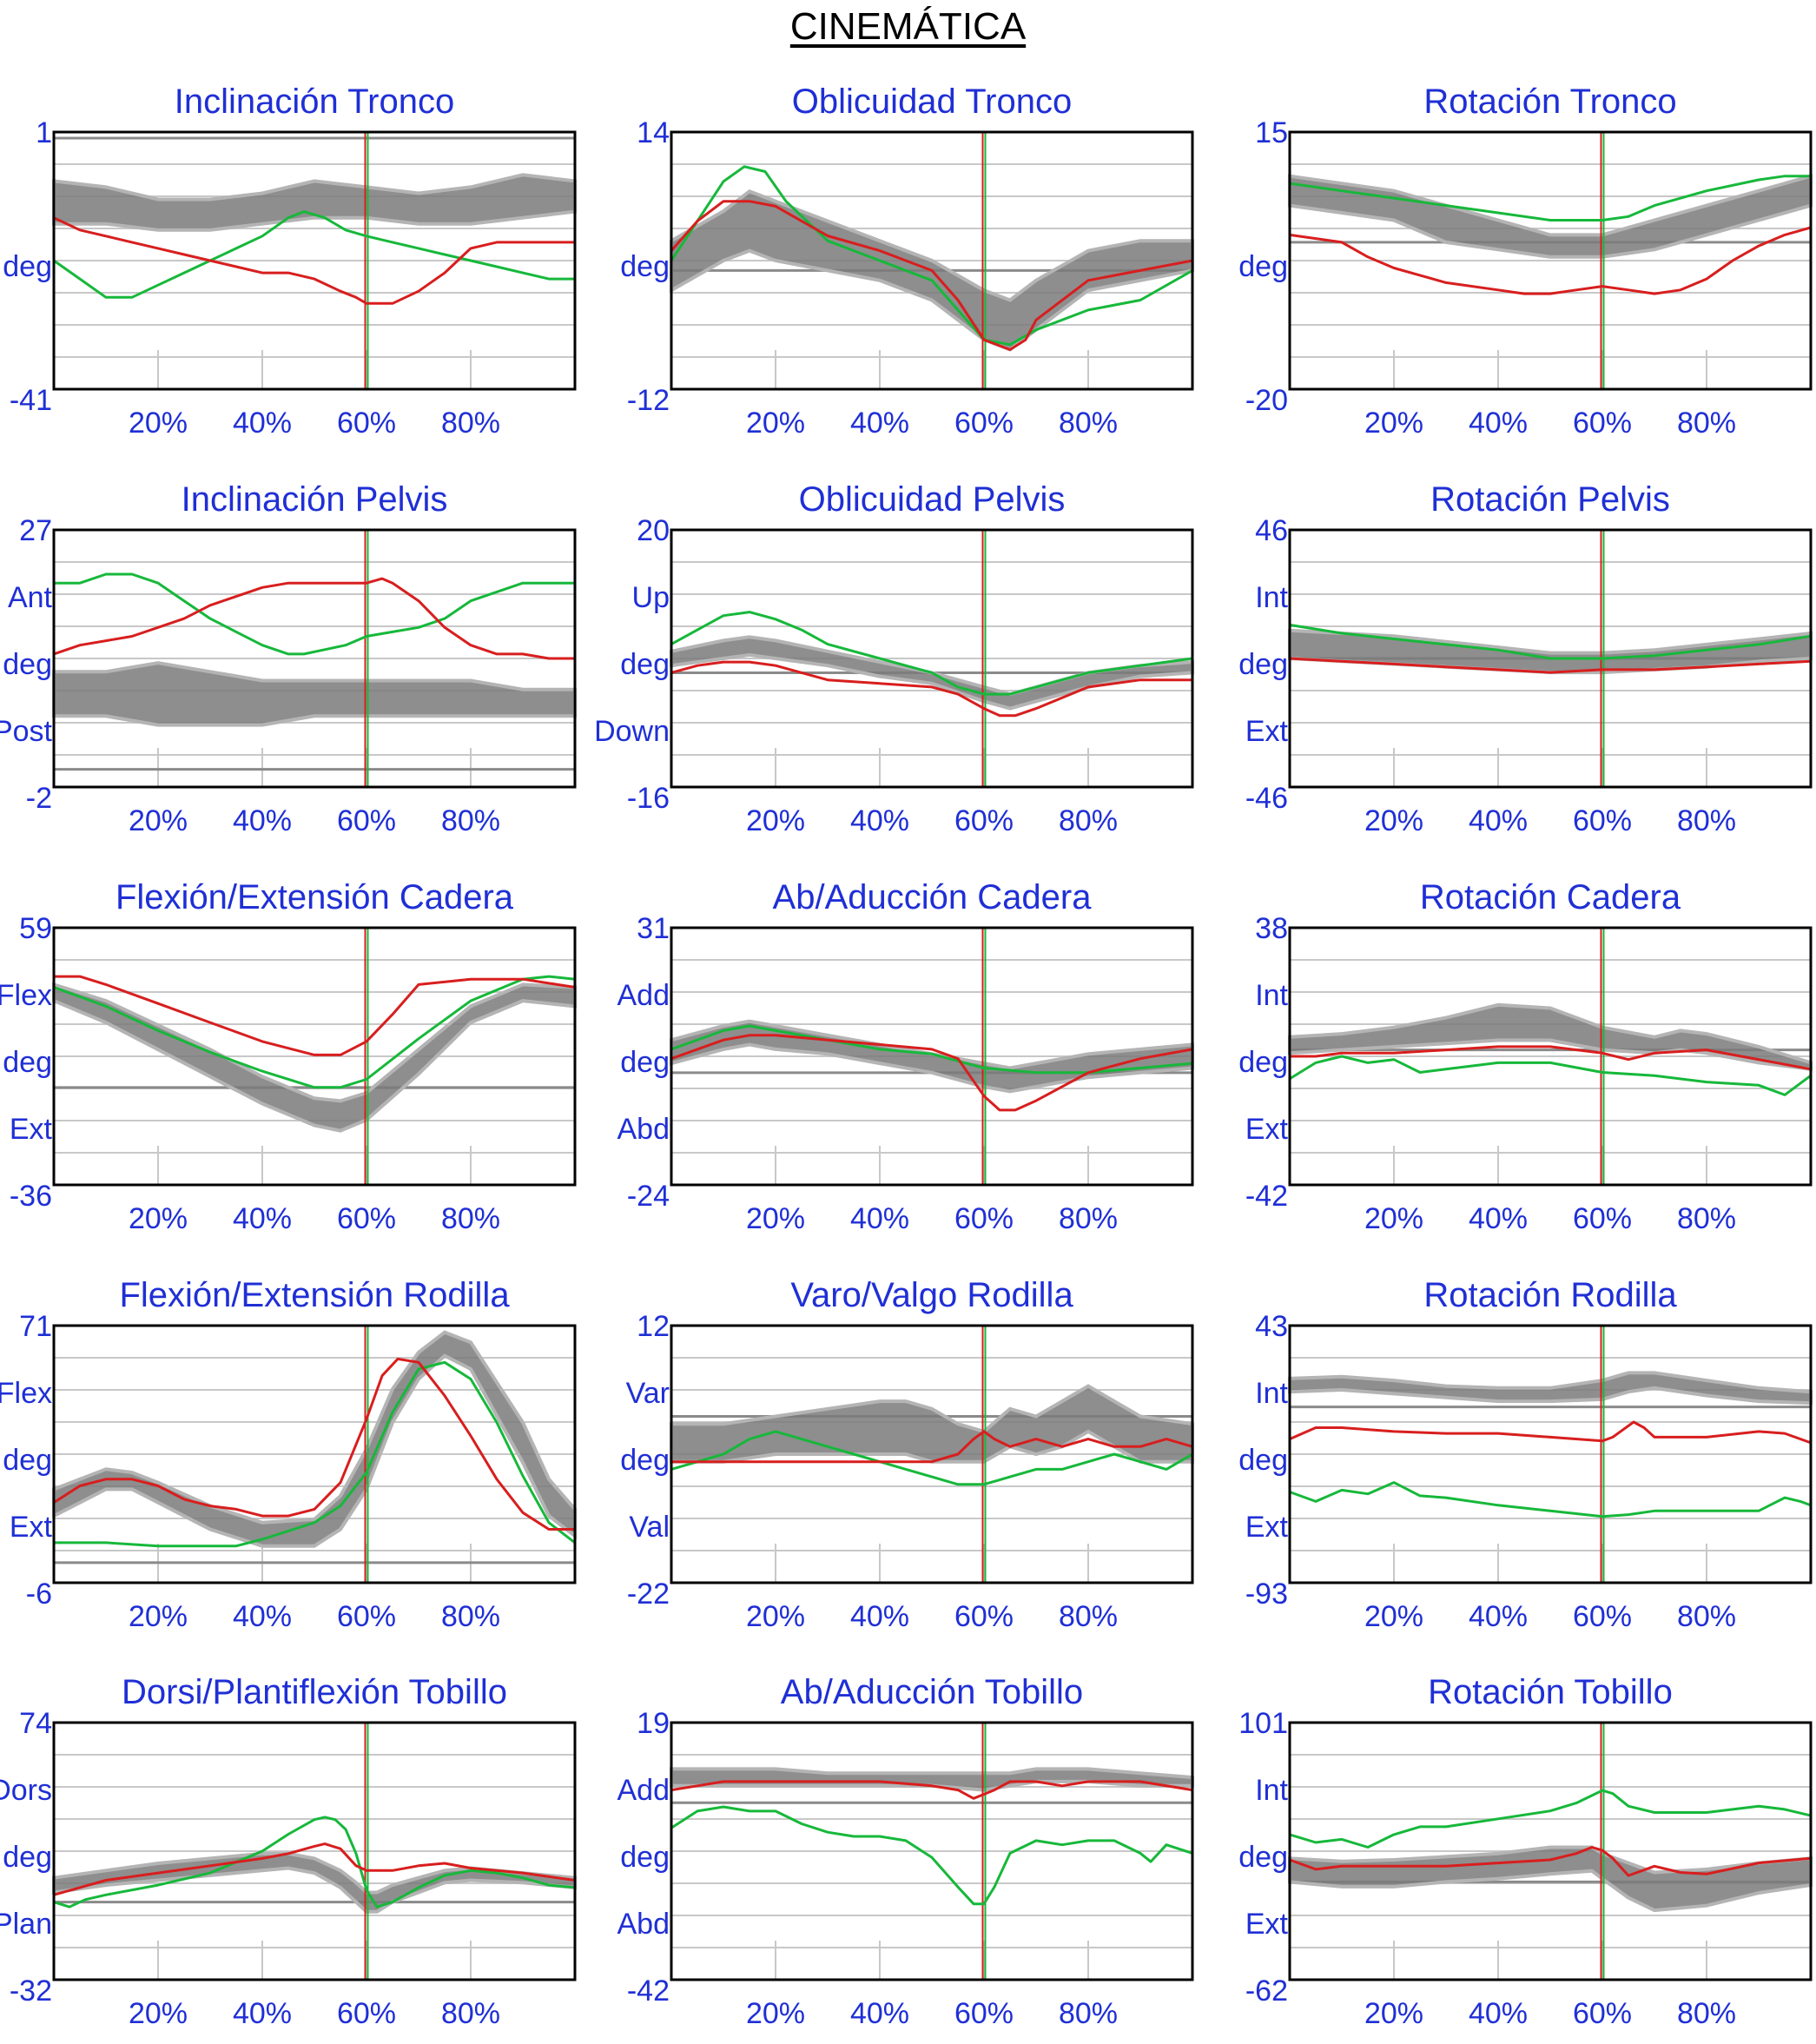  I want to click on y-axis-label: Val, so click(649, 1527).